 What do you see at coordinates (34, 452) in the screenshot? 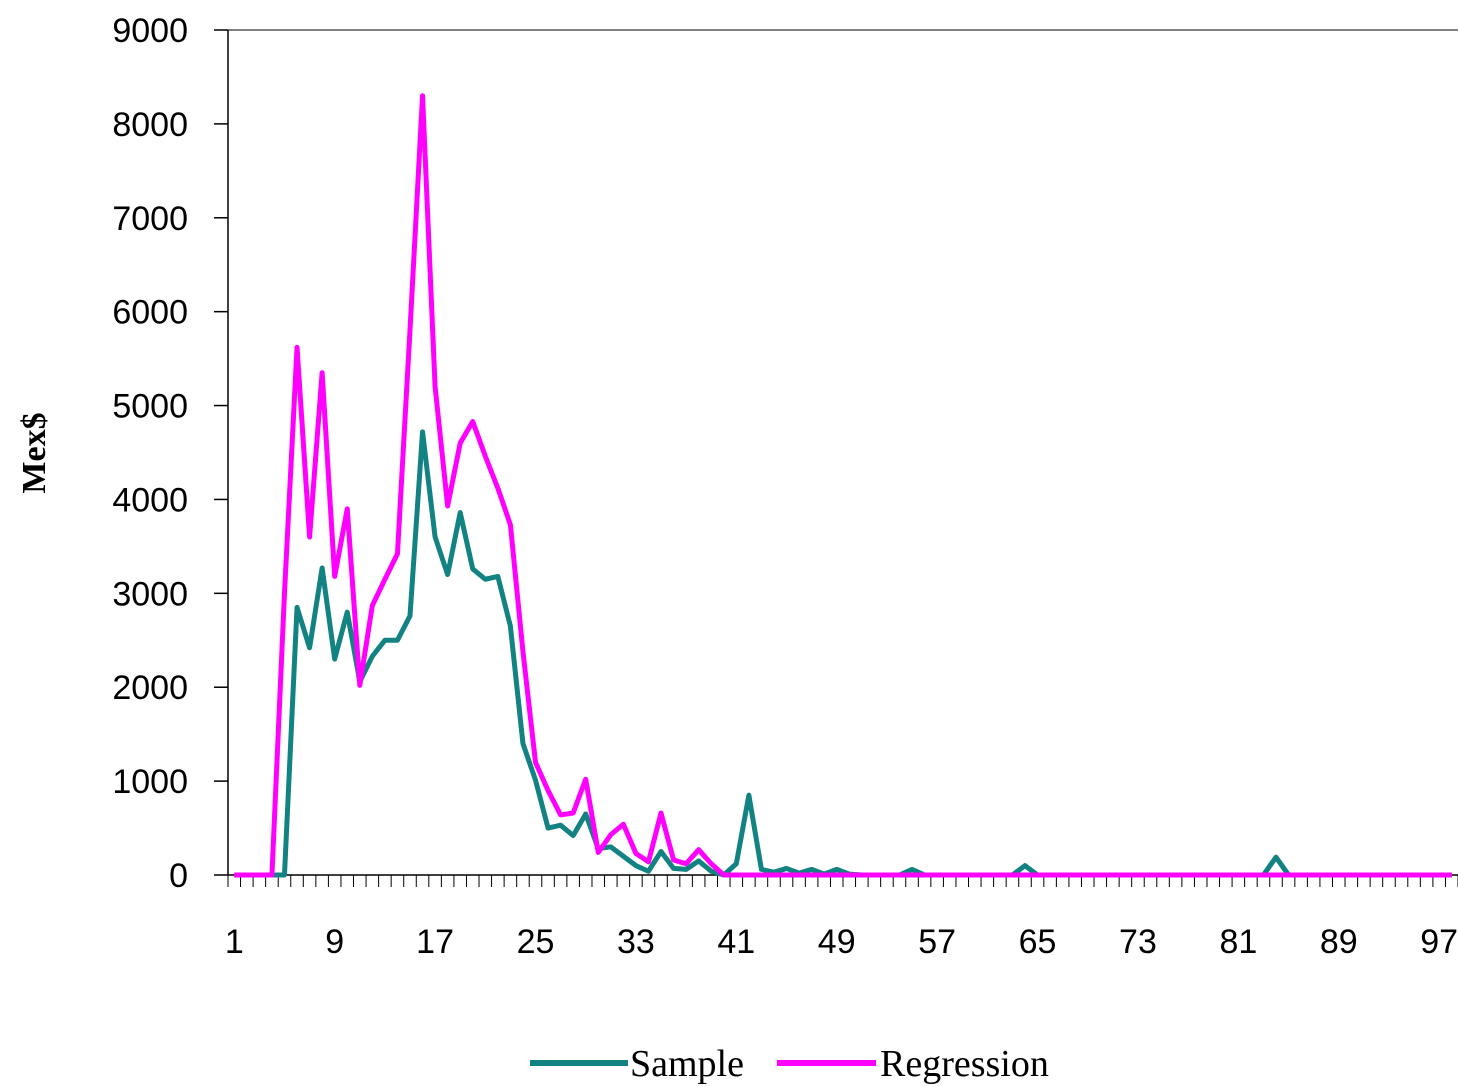
I see `y-axis-label: Mex$` at bounding box center [34, 452].